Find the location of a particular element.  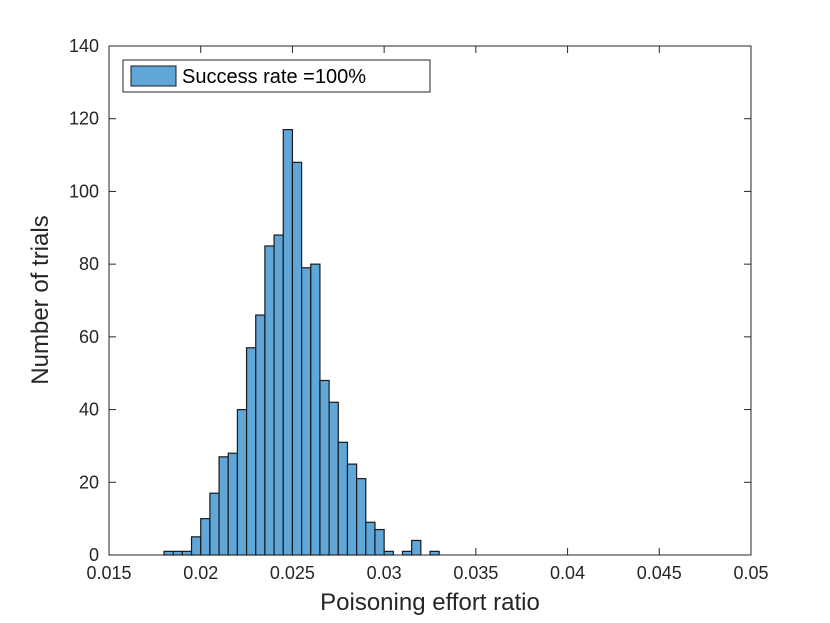

x-tick-label: 0.025 is located at coordinates (292, 573).